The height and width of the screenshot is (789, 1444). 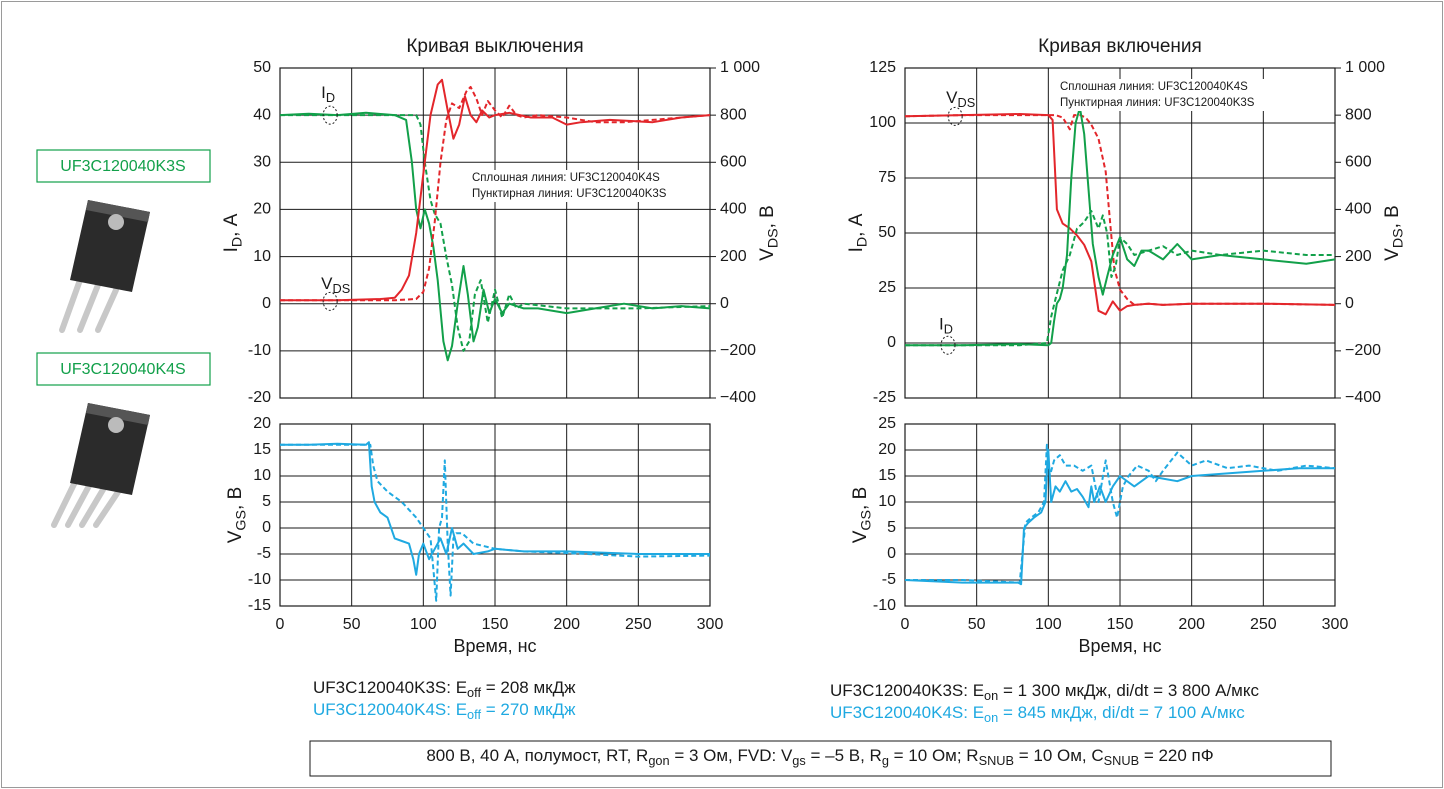 I want to click on legend-text: Сплошная линия: UF3C120040K4S, so click(x=566, y=178).